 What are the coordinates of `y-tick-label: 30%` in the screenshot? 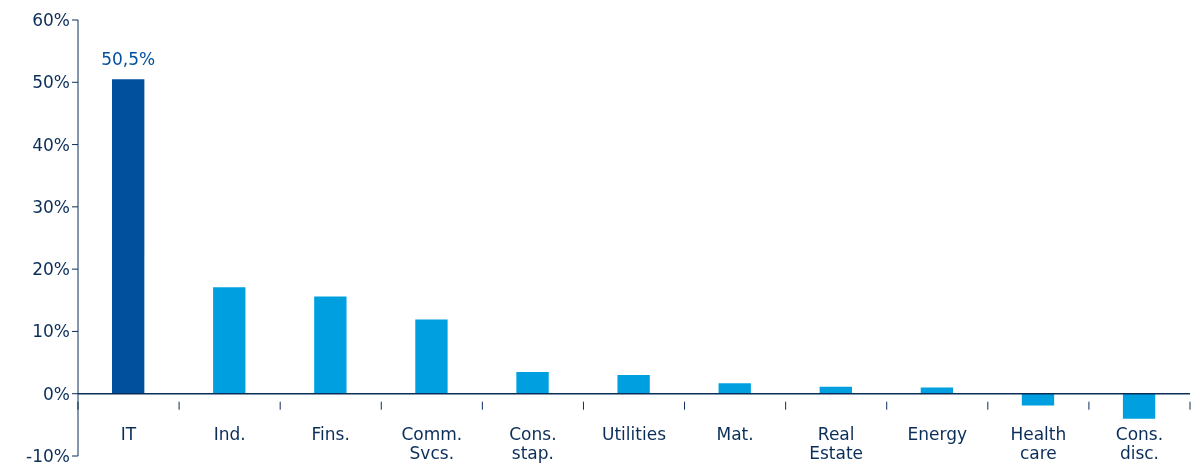 It's located at (51, 206).